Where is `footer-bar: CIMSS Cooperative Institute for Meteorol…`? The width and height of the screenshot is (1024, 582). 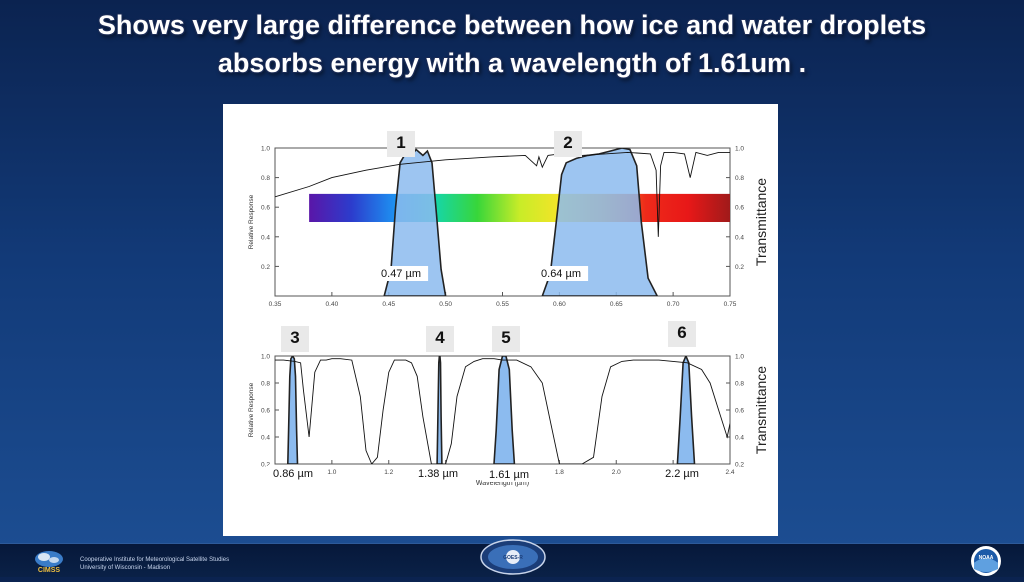 footer-bar: CIMSS Cooperative Institute for Meteorol… is located at coordinates (512, 558).